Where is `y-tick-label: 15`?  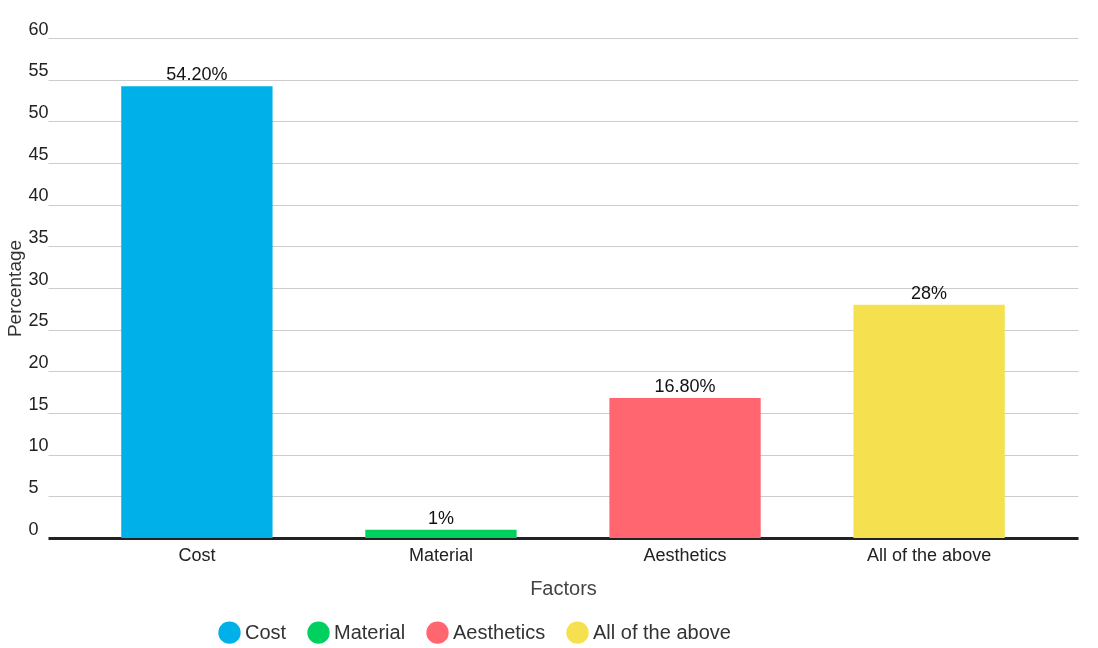 y-tick-label: 15 is located at coordinates (38, 403).